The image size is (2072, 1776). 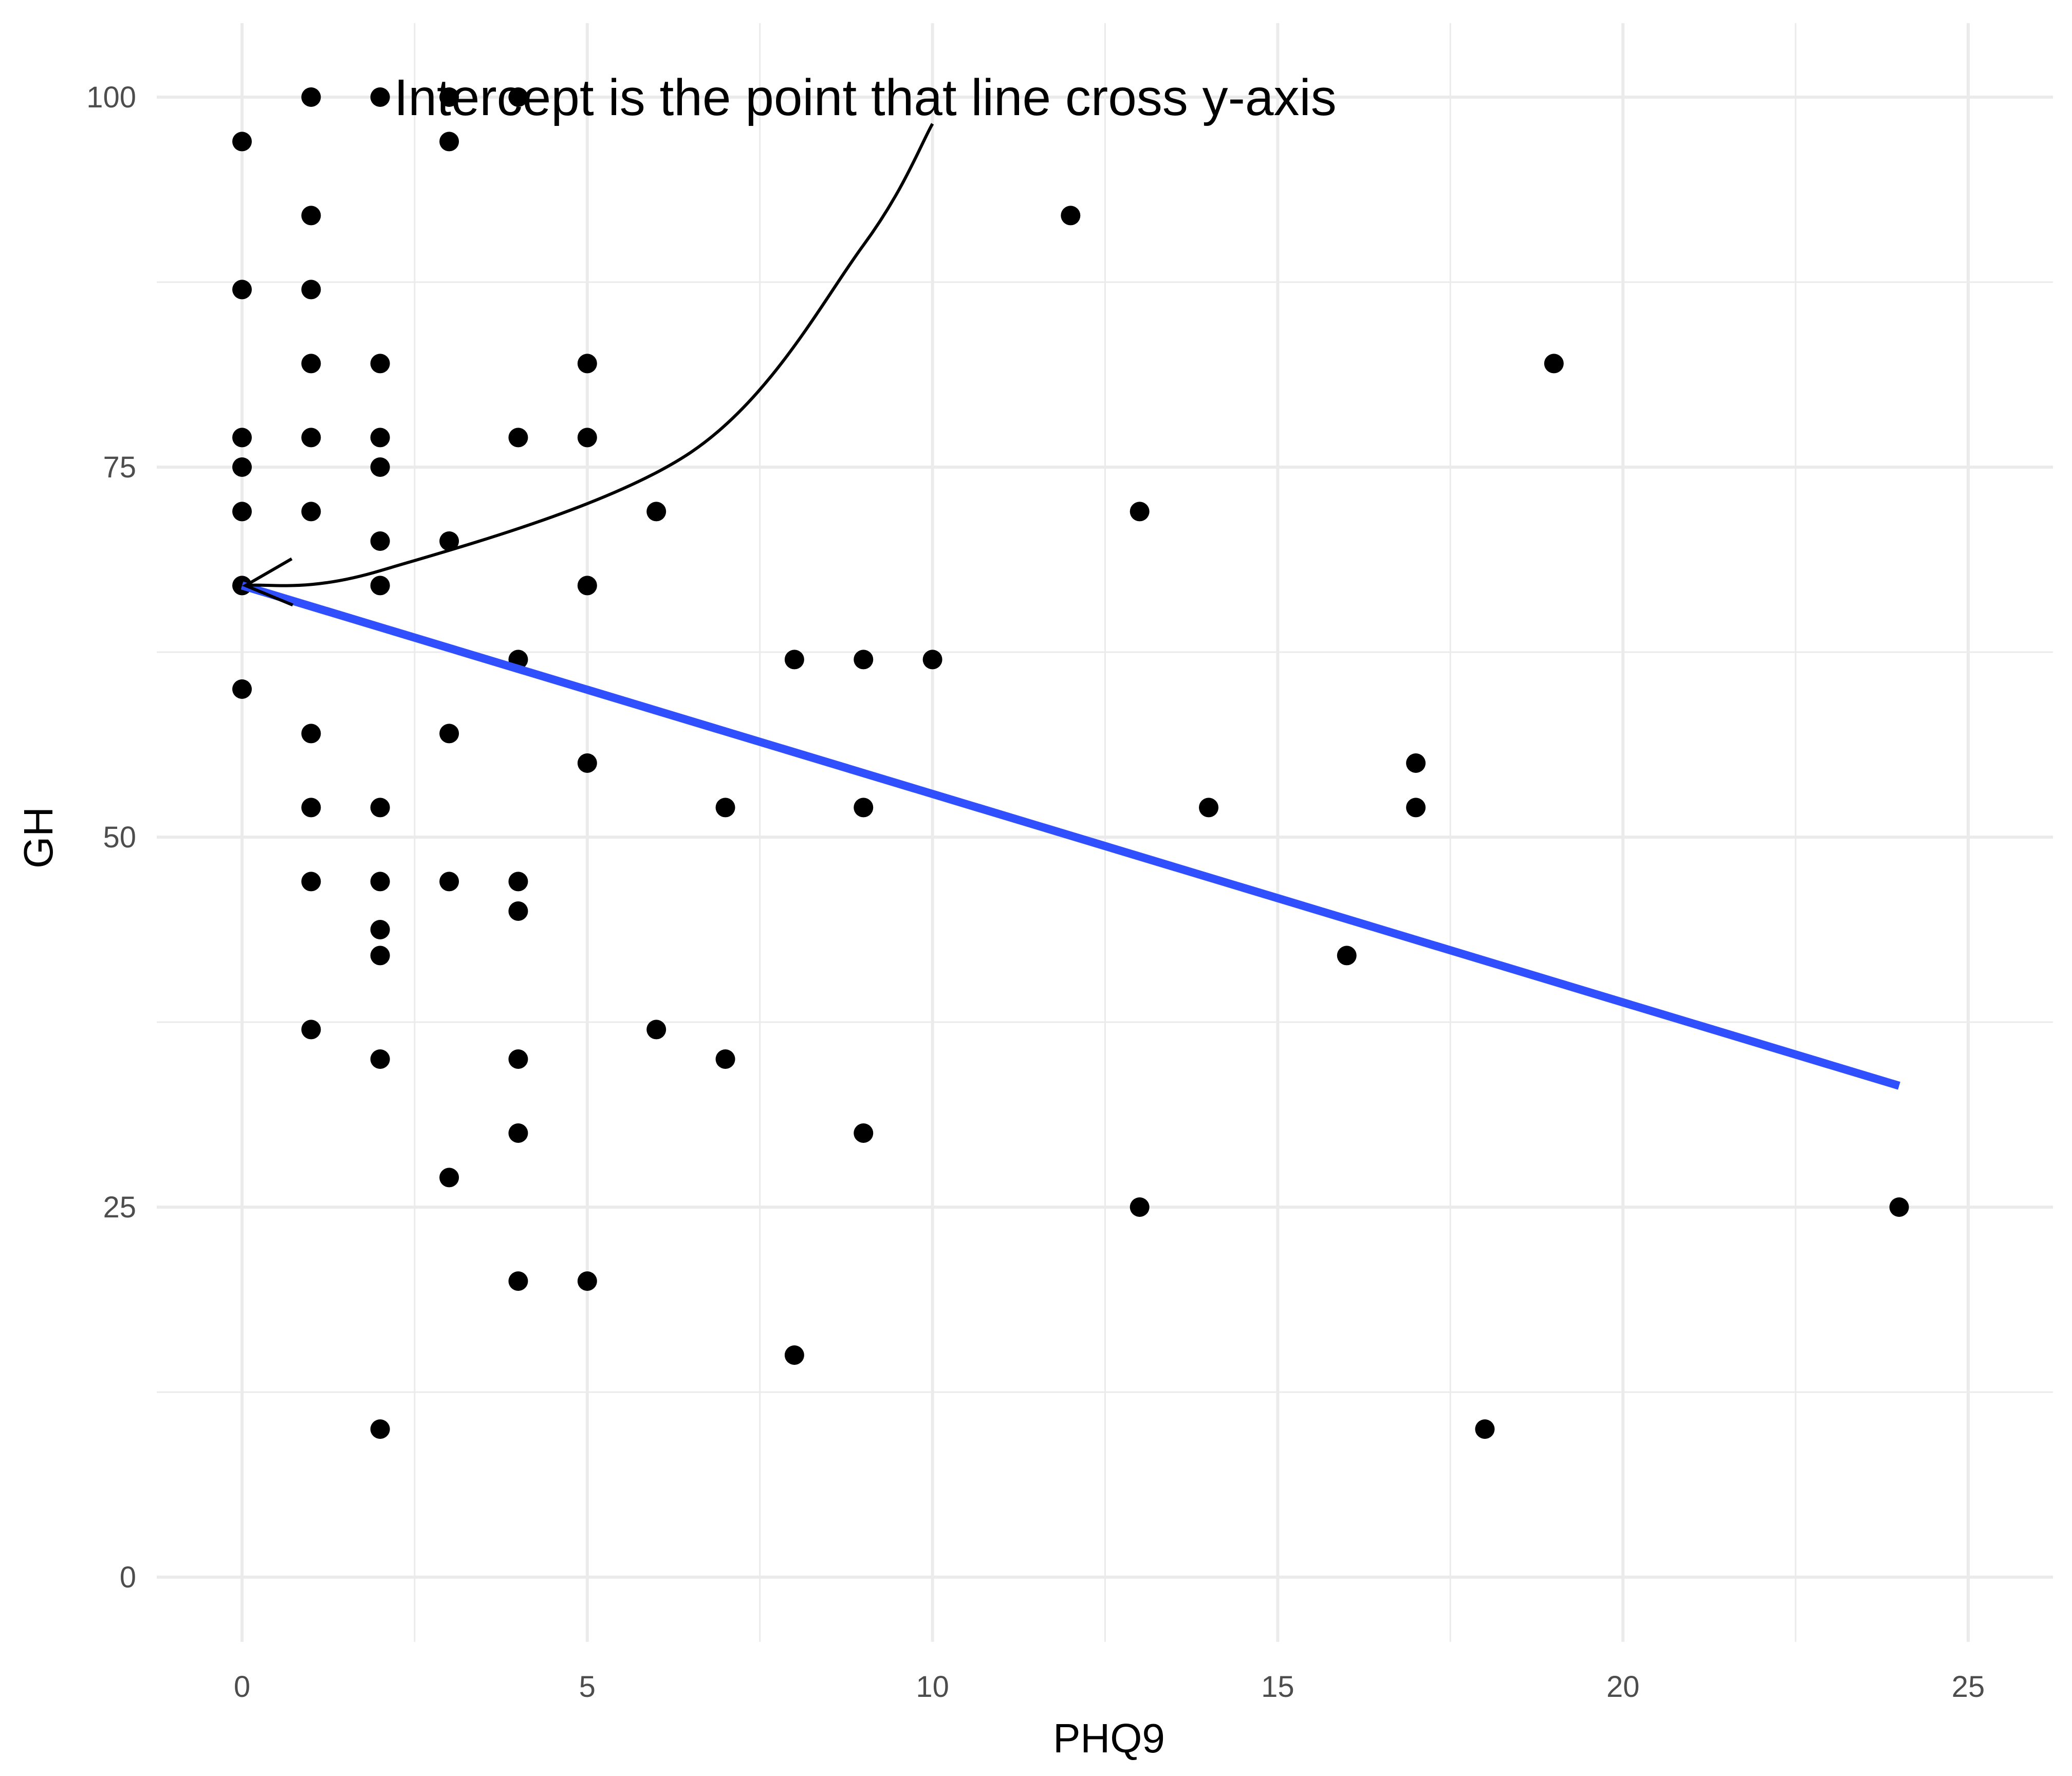 What do you see at coordinates (119, 467) in the screenshot?
I see `y-tick-label: 75` at bounding box center [119, 467].